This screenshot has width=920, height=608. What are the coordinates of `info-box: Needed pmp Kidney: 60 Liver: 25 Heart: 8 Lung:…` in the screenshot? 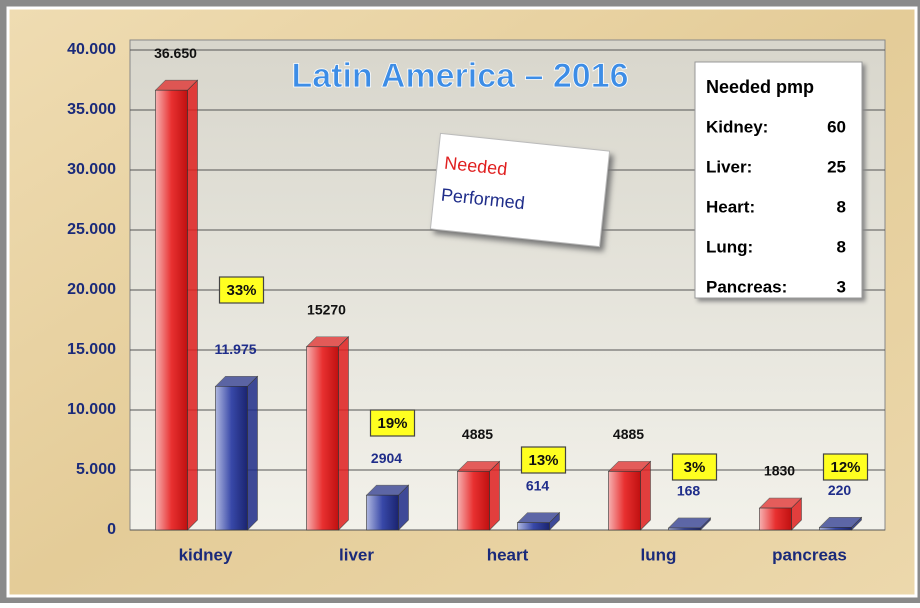 It's located at (778, 180).